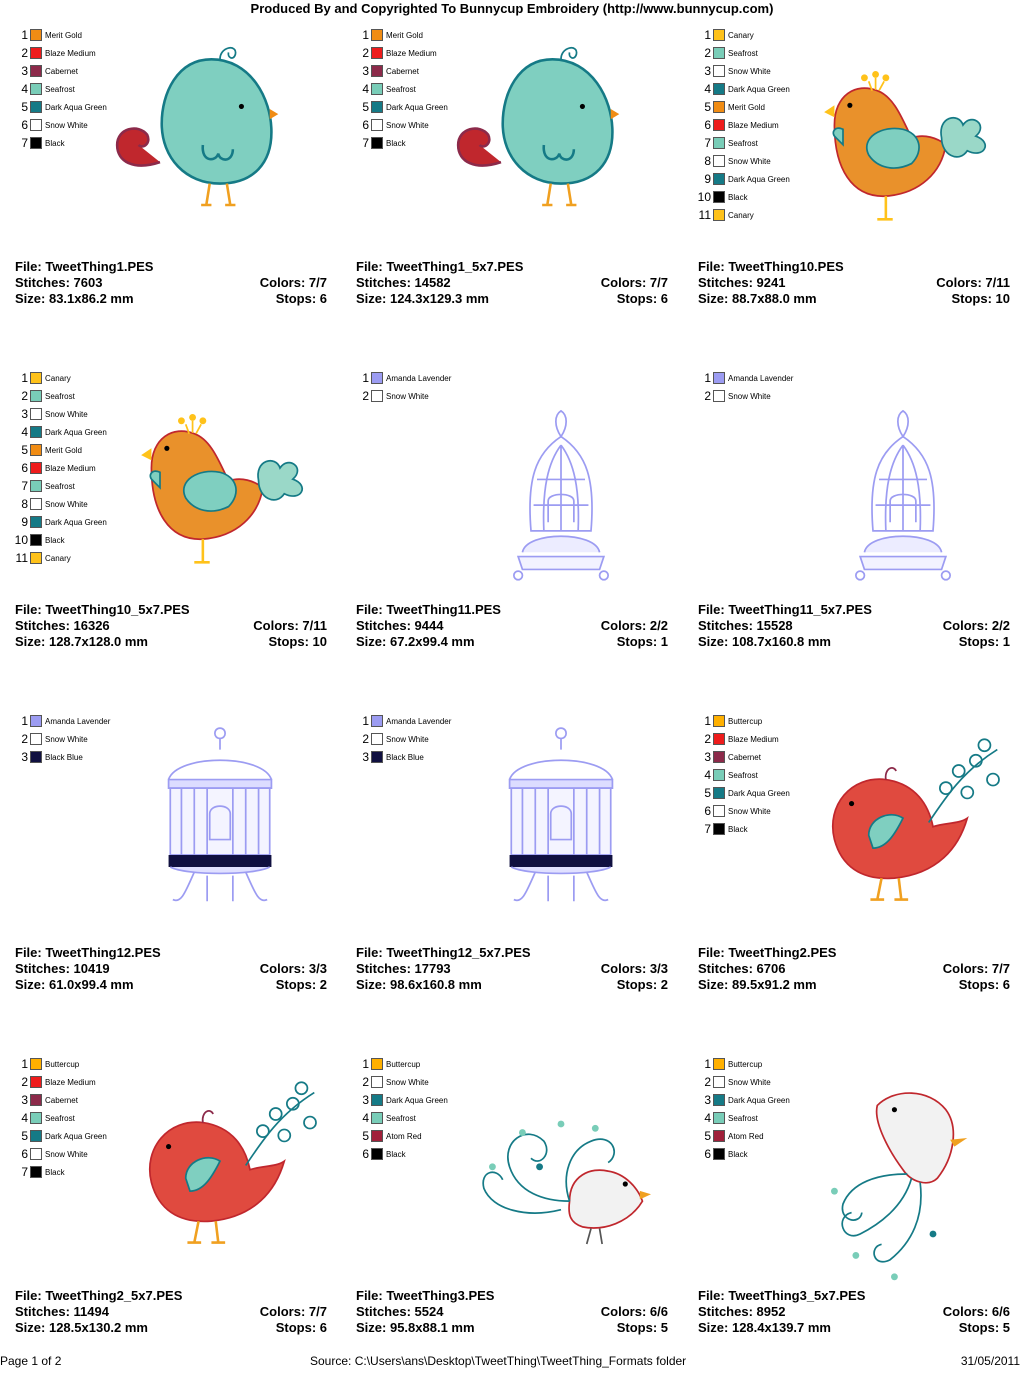 The height and width of the screenshot is (1392, 1024). I want to click on stitch-count: Stitches: 8952, so click(742, 1311).